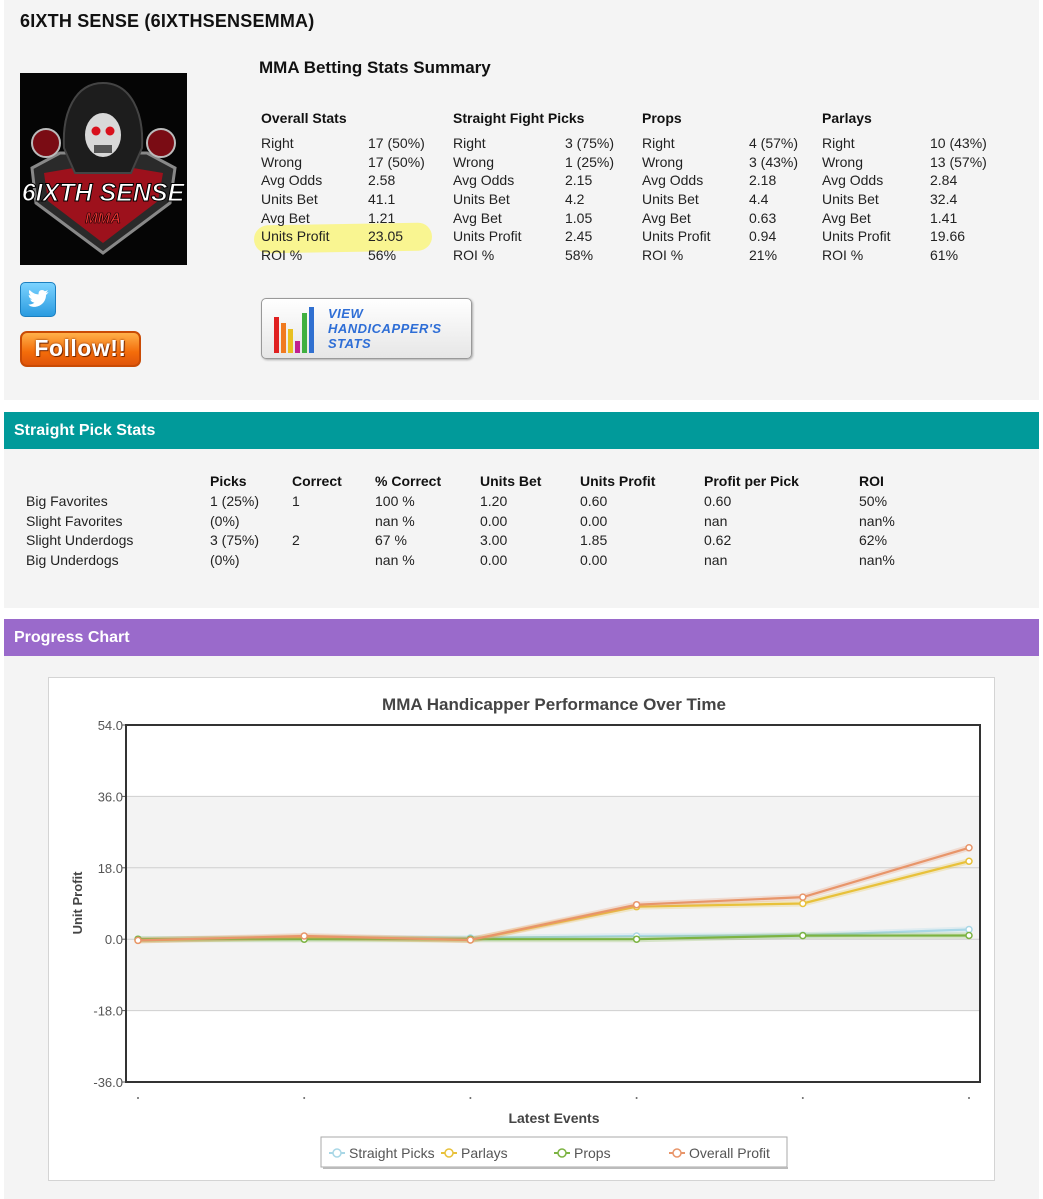  What do you see at coordinates (763, 180) in the screenshot?
I see `stat-value: 2.18` at bounding box center [763, 180].